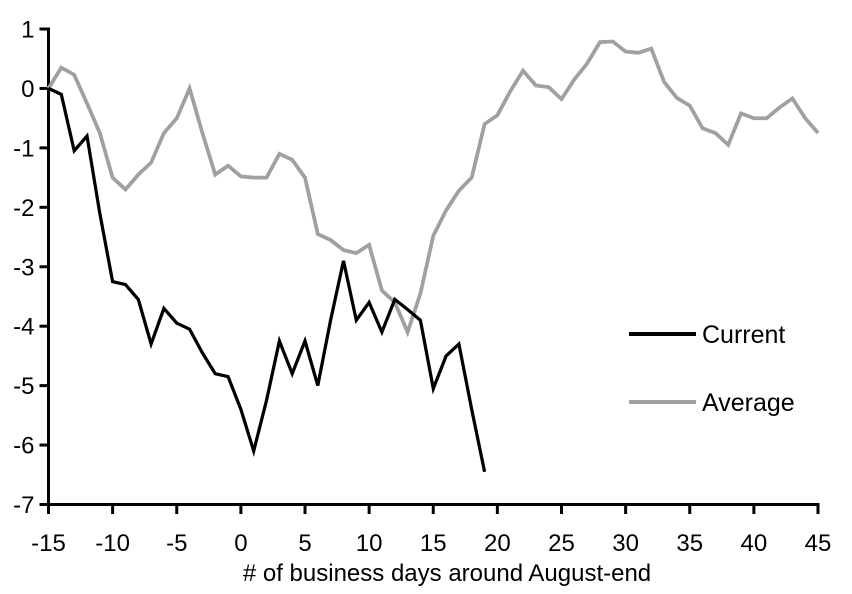  Describe the element at coordinates (447, 573) in the screenshot. I see `x-axis-title: # of business days around August-end` at that location.